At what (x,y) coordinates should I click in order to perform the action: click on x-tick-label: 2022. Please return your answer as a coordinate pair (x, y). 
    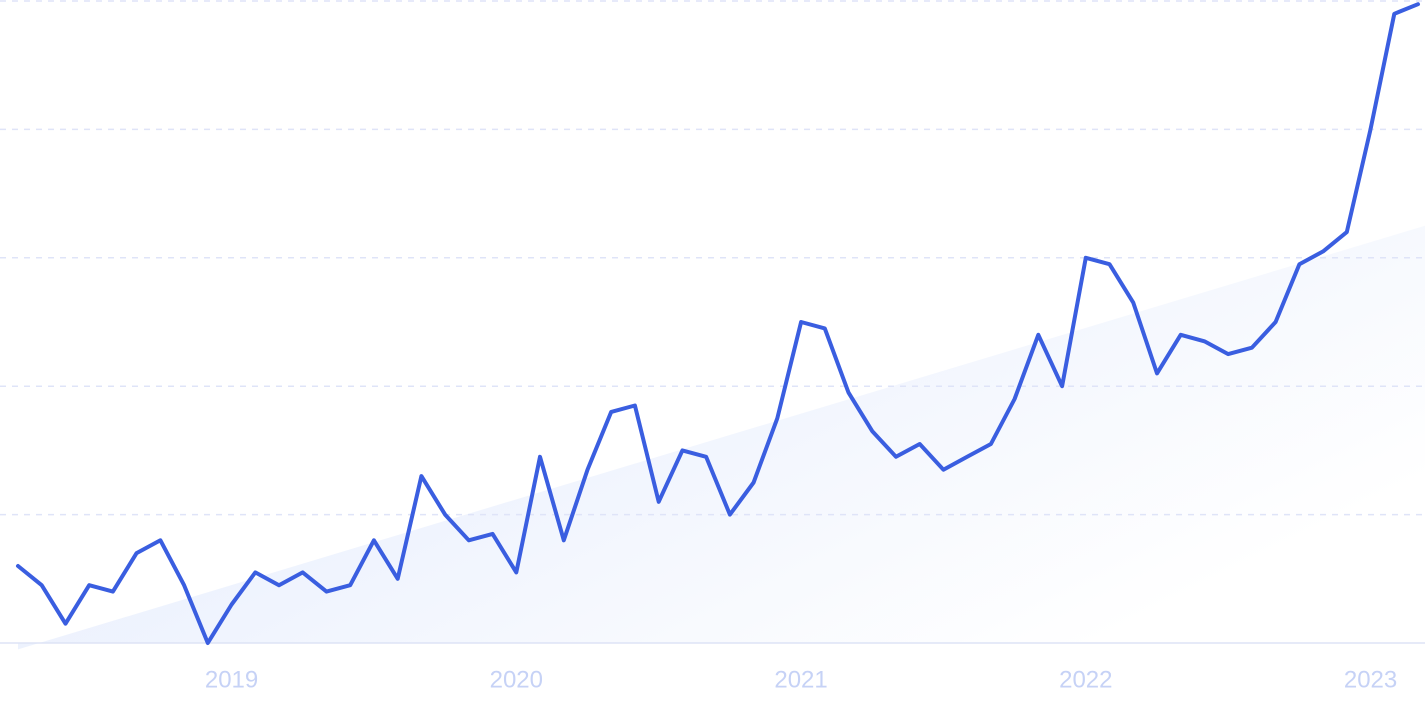
    Looking at the image, I should click on (1085, 679).